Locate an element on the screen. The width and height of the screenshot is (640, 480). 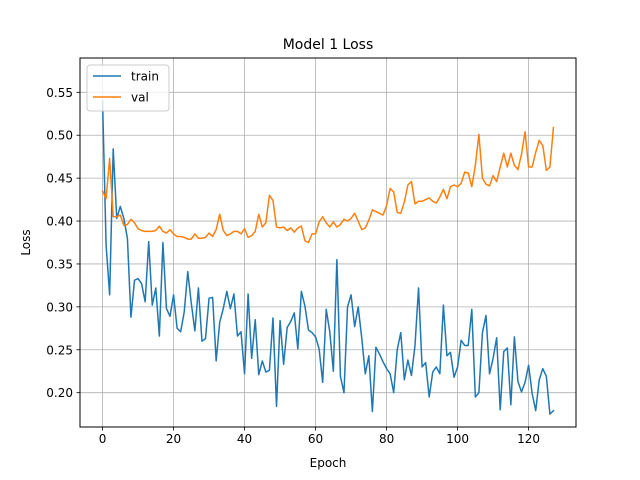
y-axis-label: Loss is located at coordinates (26, 242).